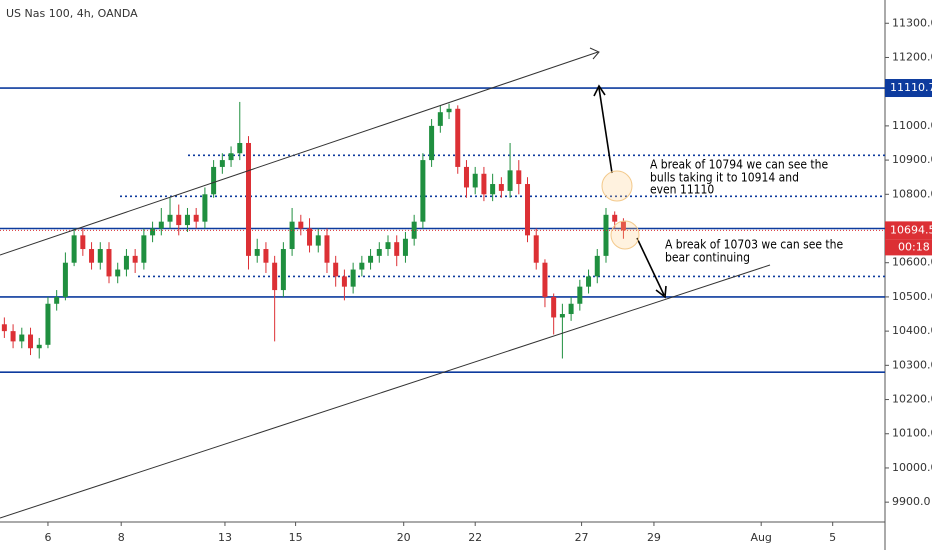  I want to click on annotation: even 11110, so click(682, 190).